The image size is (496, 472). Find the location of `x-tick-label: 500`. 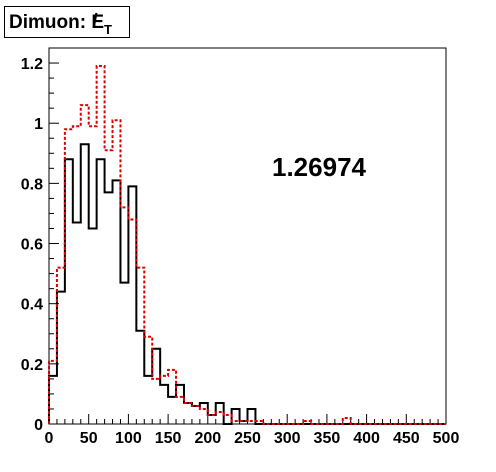

x-tick-label: 500 is located at coordinates (446, 438).